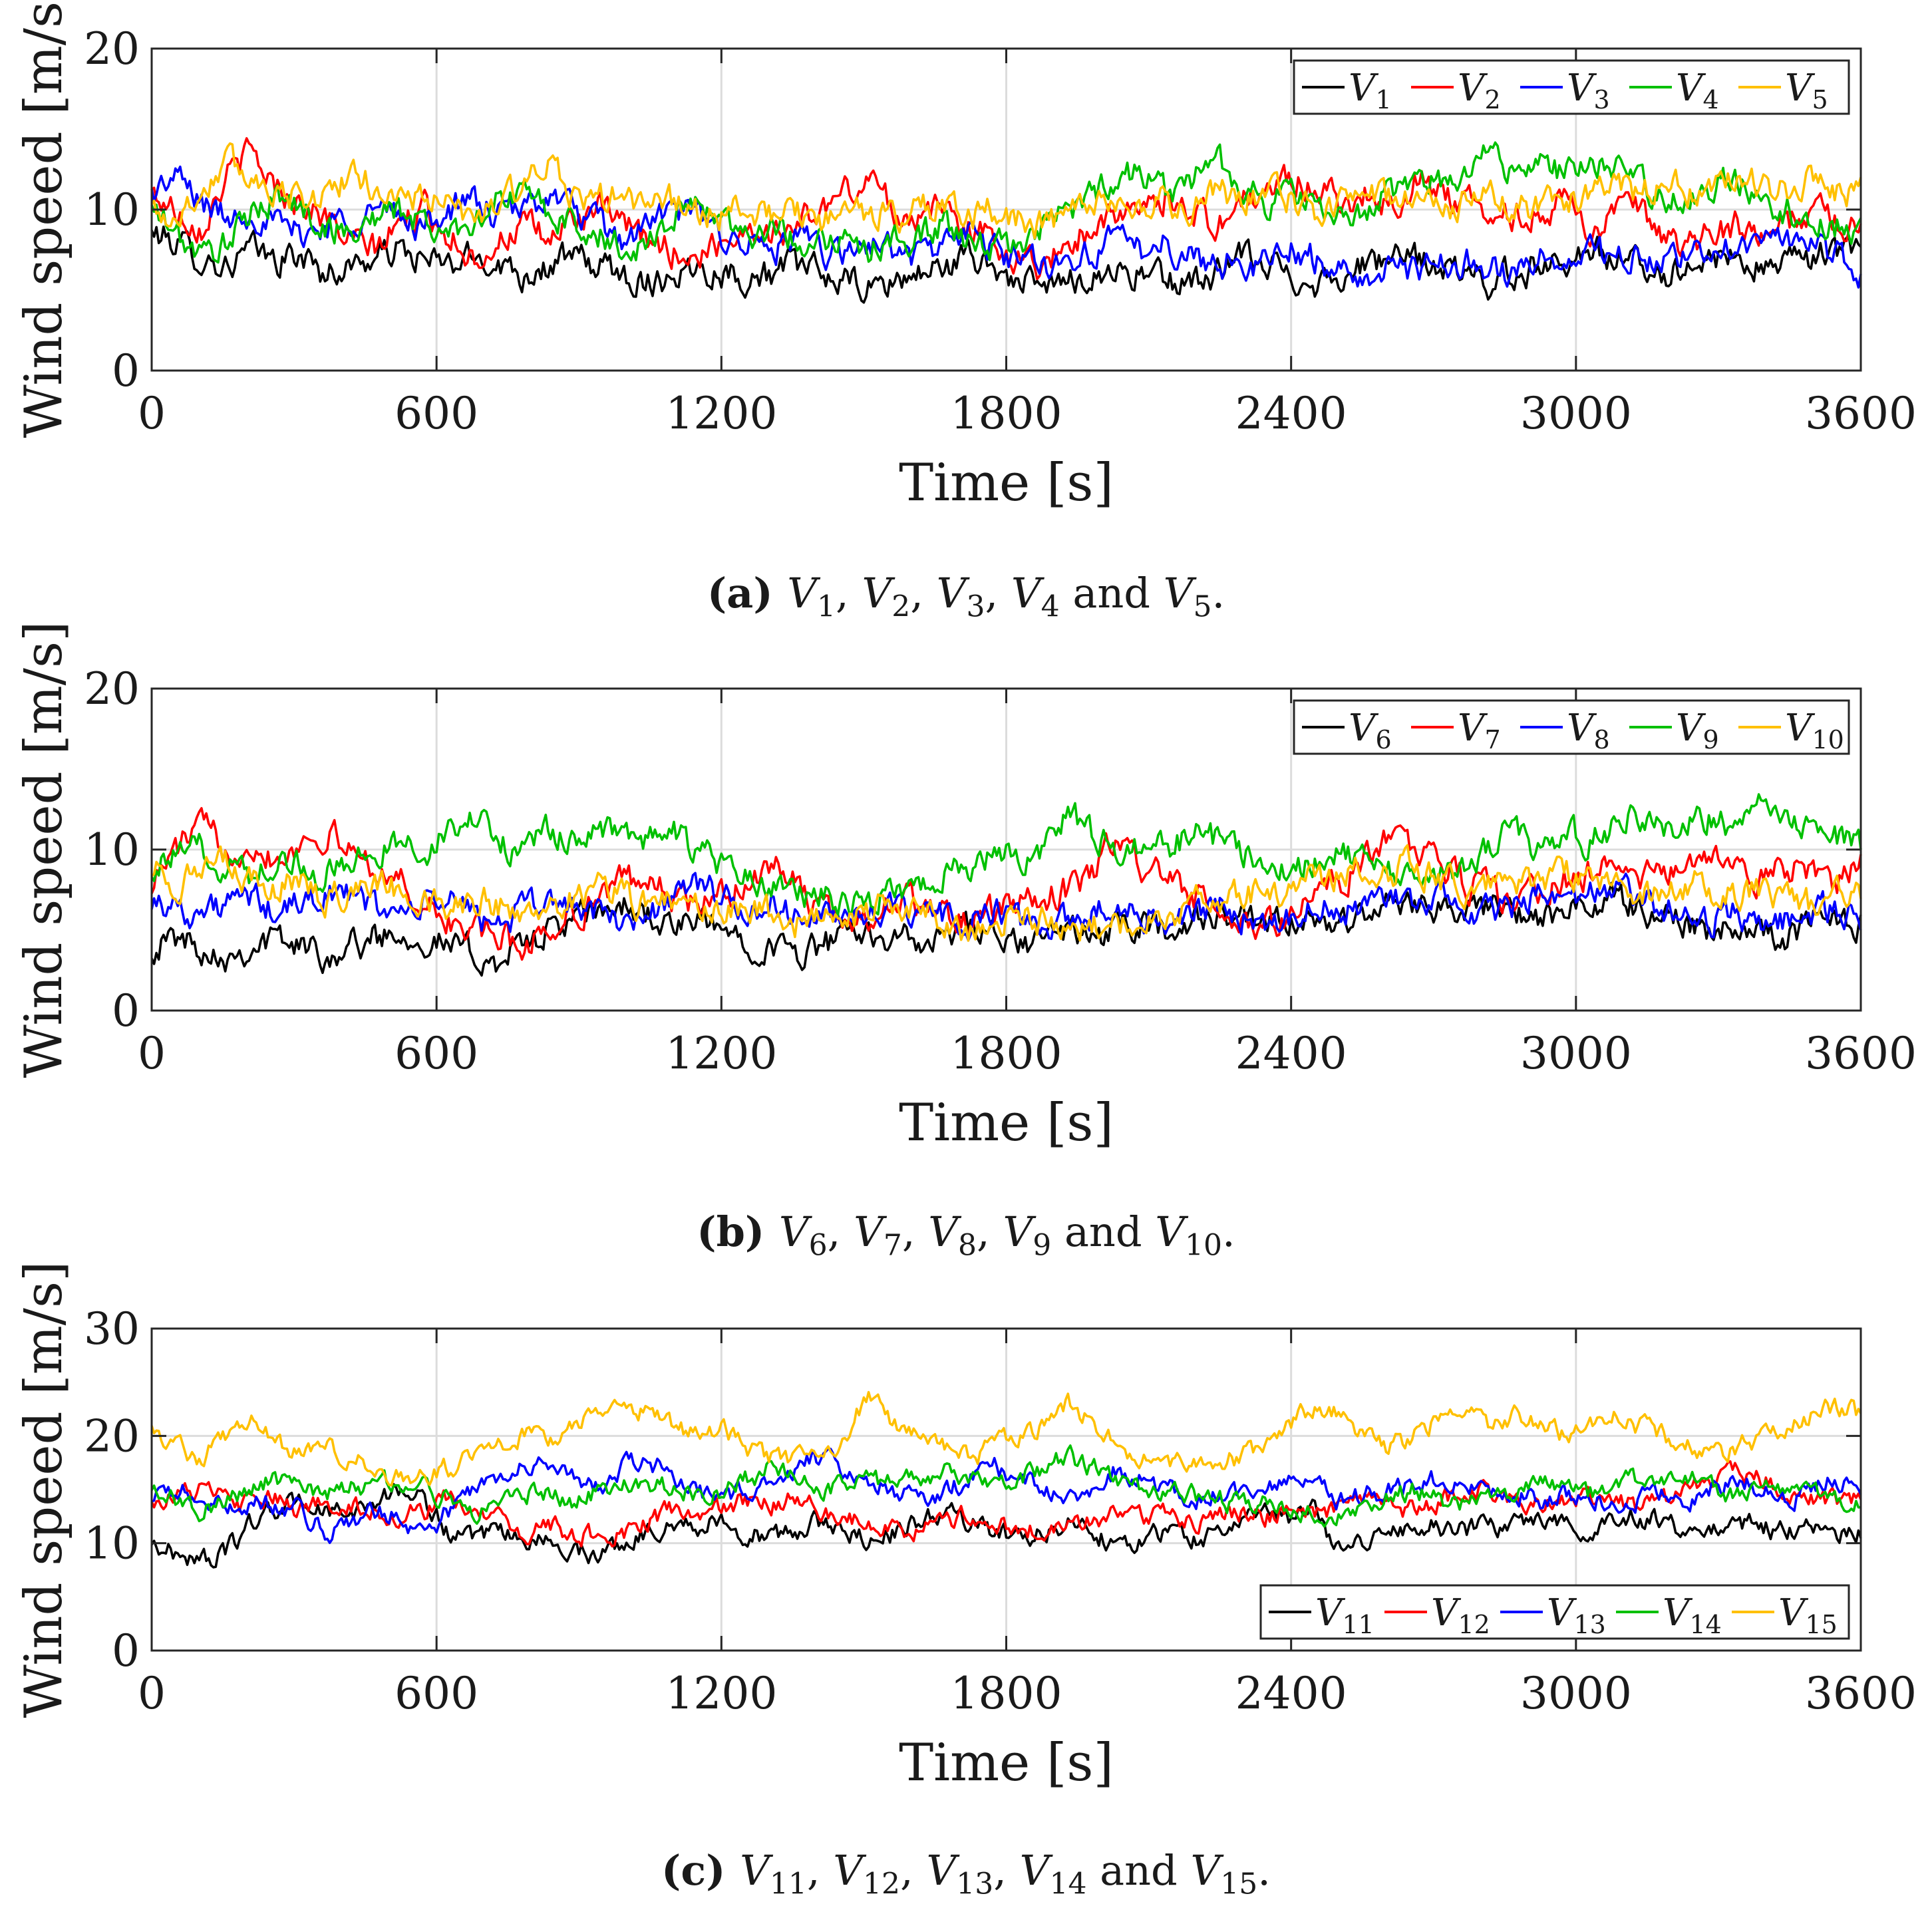 This screenshot has height=1912, width=1932. What do you see at coordinates (1554, 1612) in the screenshot?
I see `legend: V11 V12 V13 V14 V15` at bounding box center [1554, 1612].